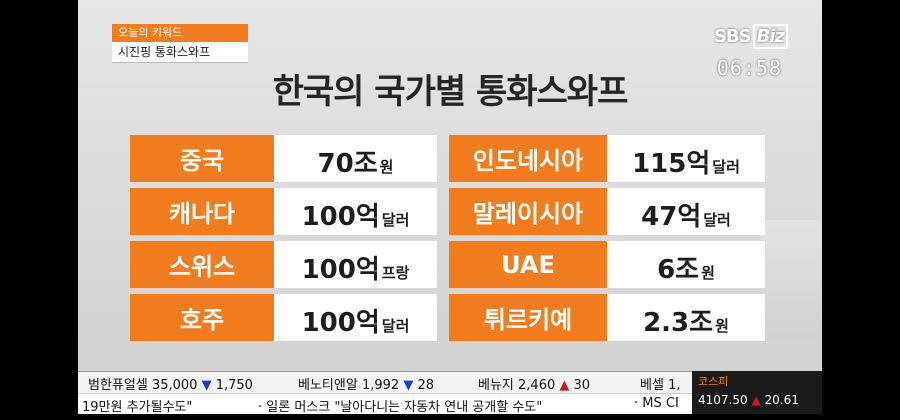 The image size is (900, 420). I want to click on country-cell: 말레이시아, so click(528, 211).